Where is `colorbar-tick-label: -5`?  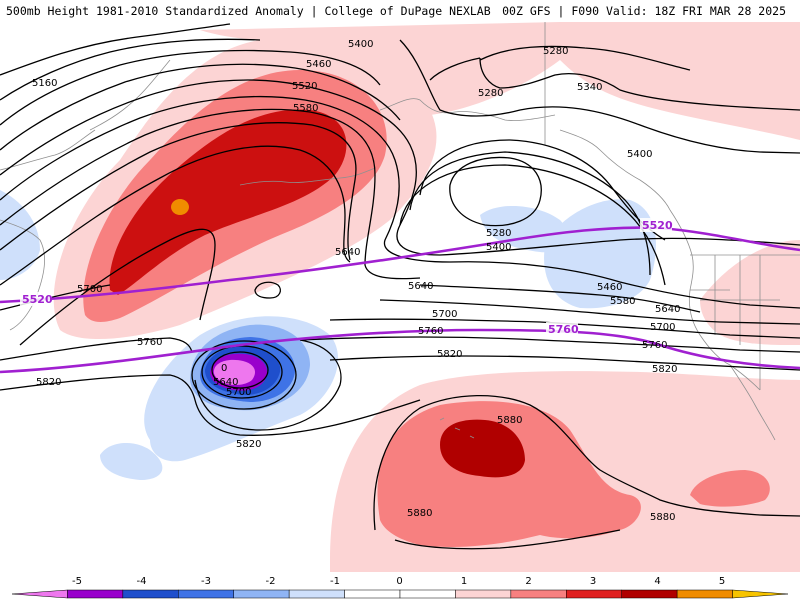 colorbar-tick-label: -5 is located at coordinates (77, 581).